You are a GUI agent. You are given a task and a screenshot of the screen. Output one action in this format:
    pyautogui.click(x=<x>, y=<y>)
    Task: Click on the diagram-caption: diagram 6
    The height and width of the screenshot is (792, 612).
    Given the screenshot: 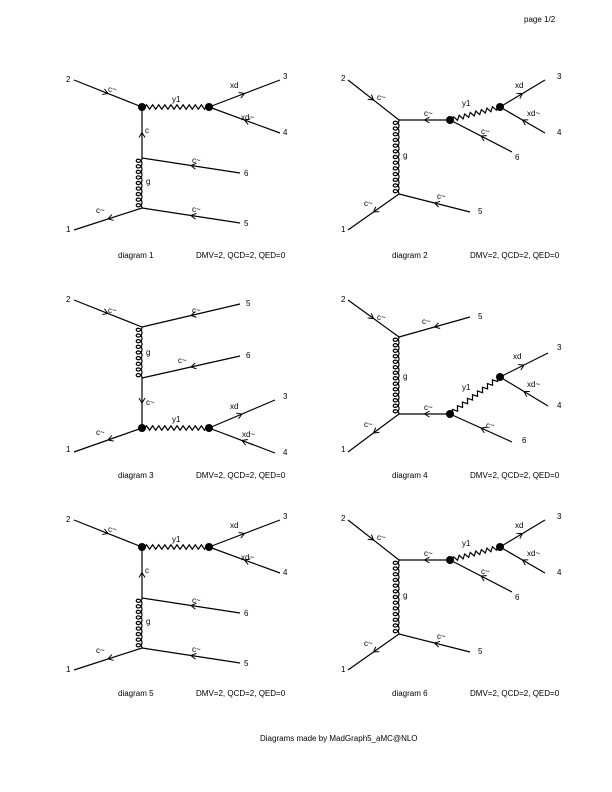 What is the action you would take?
    pyautogui.click(x=410, y=693)
    